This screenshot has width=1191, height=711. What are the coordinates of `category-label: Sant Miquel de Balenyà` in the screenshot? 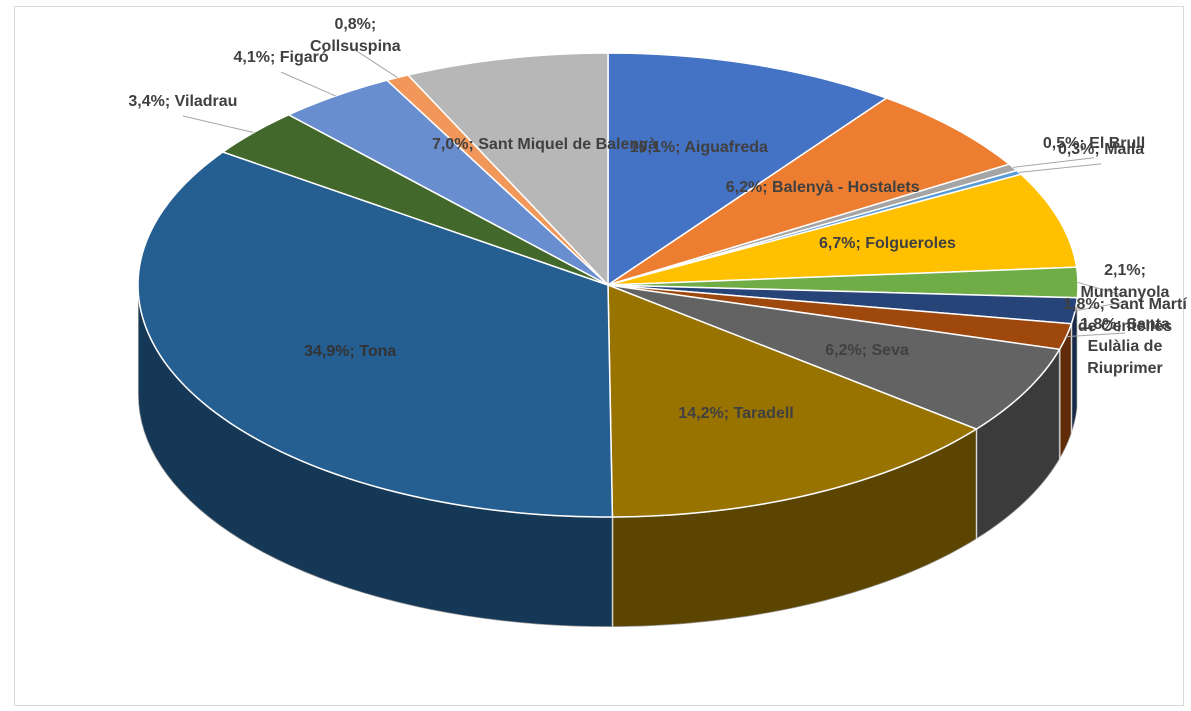 It's located at (567, 144).